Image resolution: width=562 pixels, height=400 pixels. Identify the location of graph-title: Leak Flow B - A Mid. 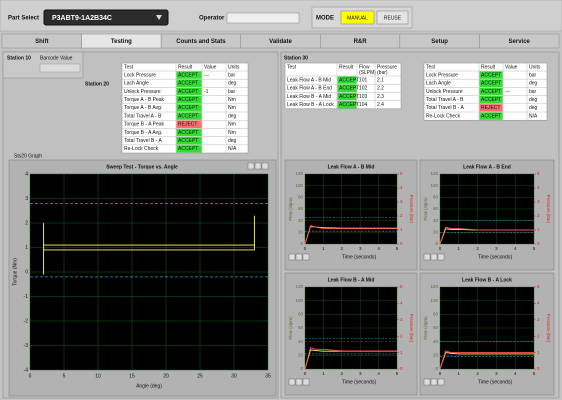
(351, 280).